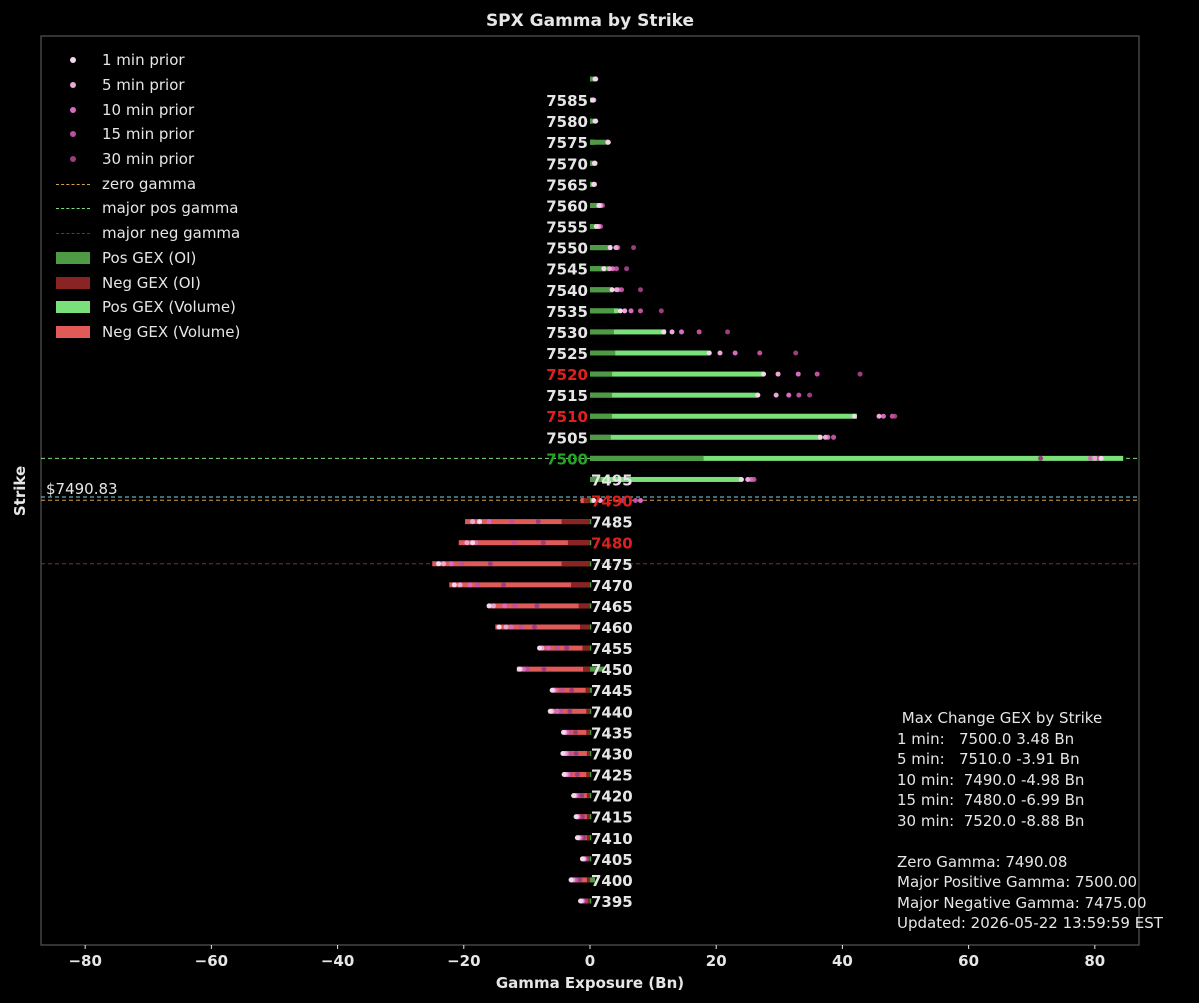 The image size is (1199, 1003). I want to click on info-major-neg-gamma: Major Negative Gamma: 7475.00, so click(1022, 902).